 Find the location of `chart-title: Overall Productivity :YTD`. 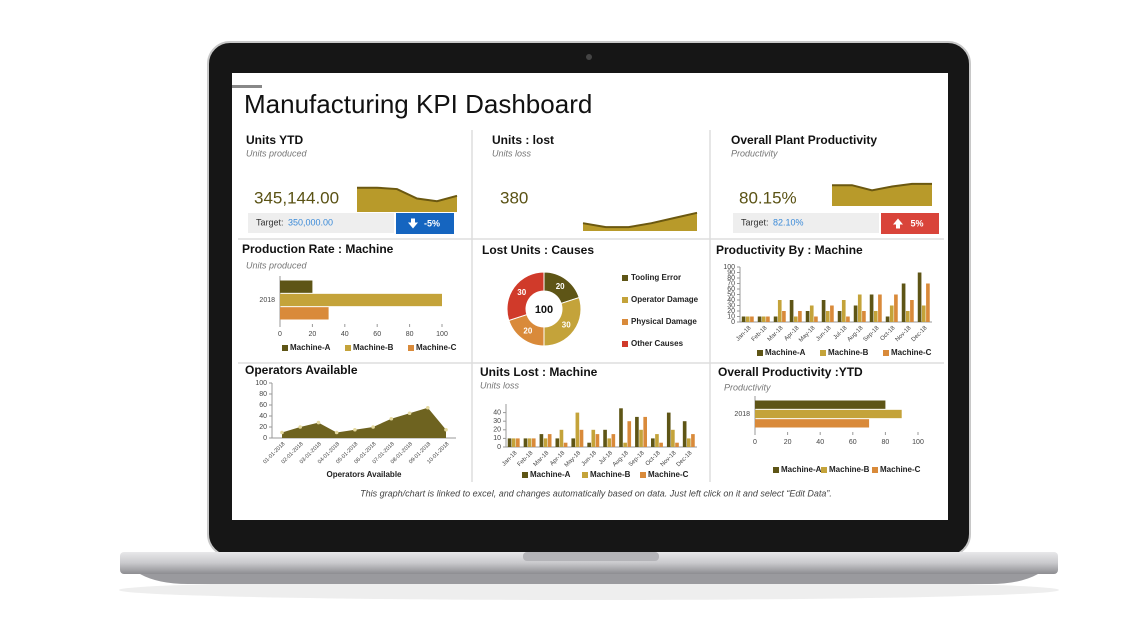

chart-title: Overall Productivity :YTD is located at coordinates (790, 372).